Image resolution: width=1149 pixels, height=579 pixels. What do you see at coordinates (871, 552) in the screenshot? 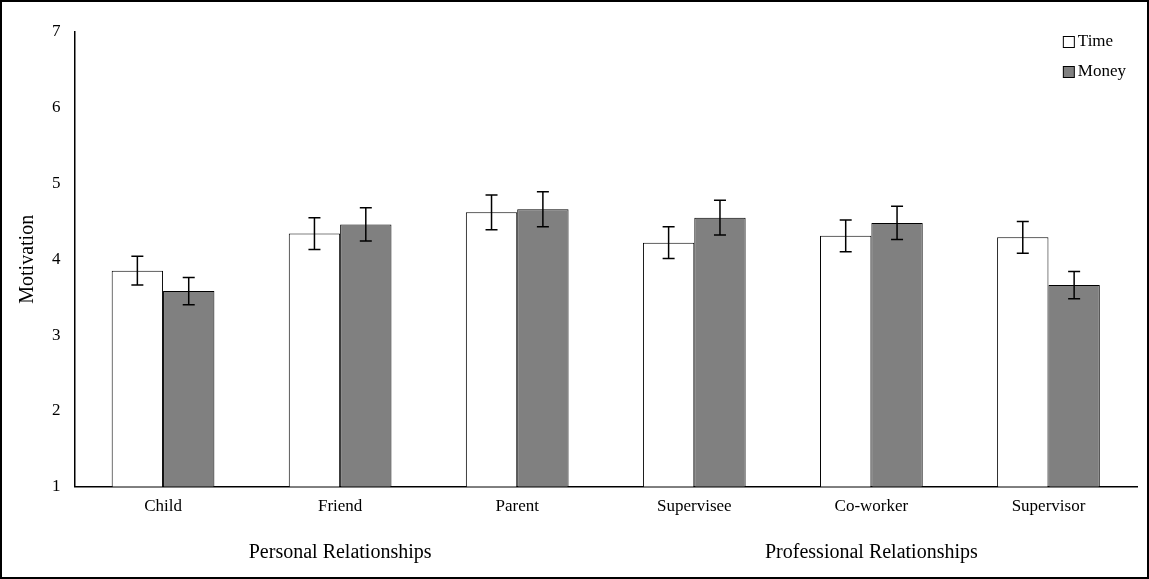
I see `text: Professional Relationships` at bounding box center [871, 552].